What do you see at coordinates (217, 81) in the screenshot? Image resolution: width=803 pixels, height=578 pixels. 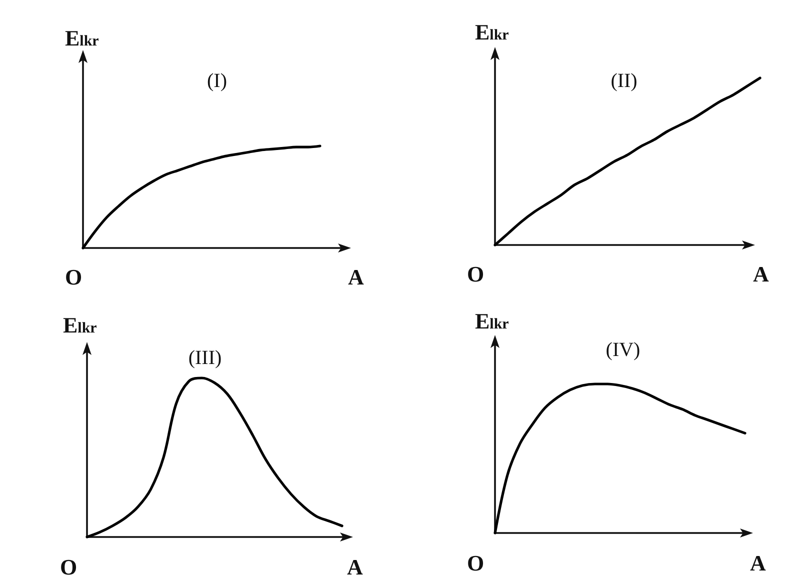 I see `chart-title: (I)` at bounding box center [217, 81].